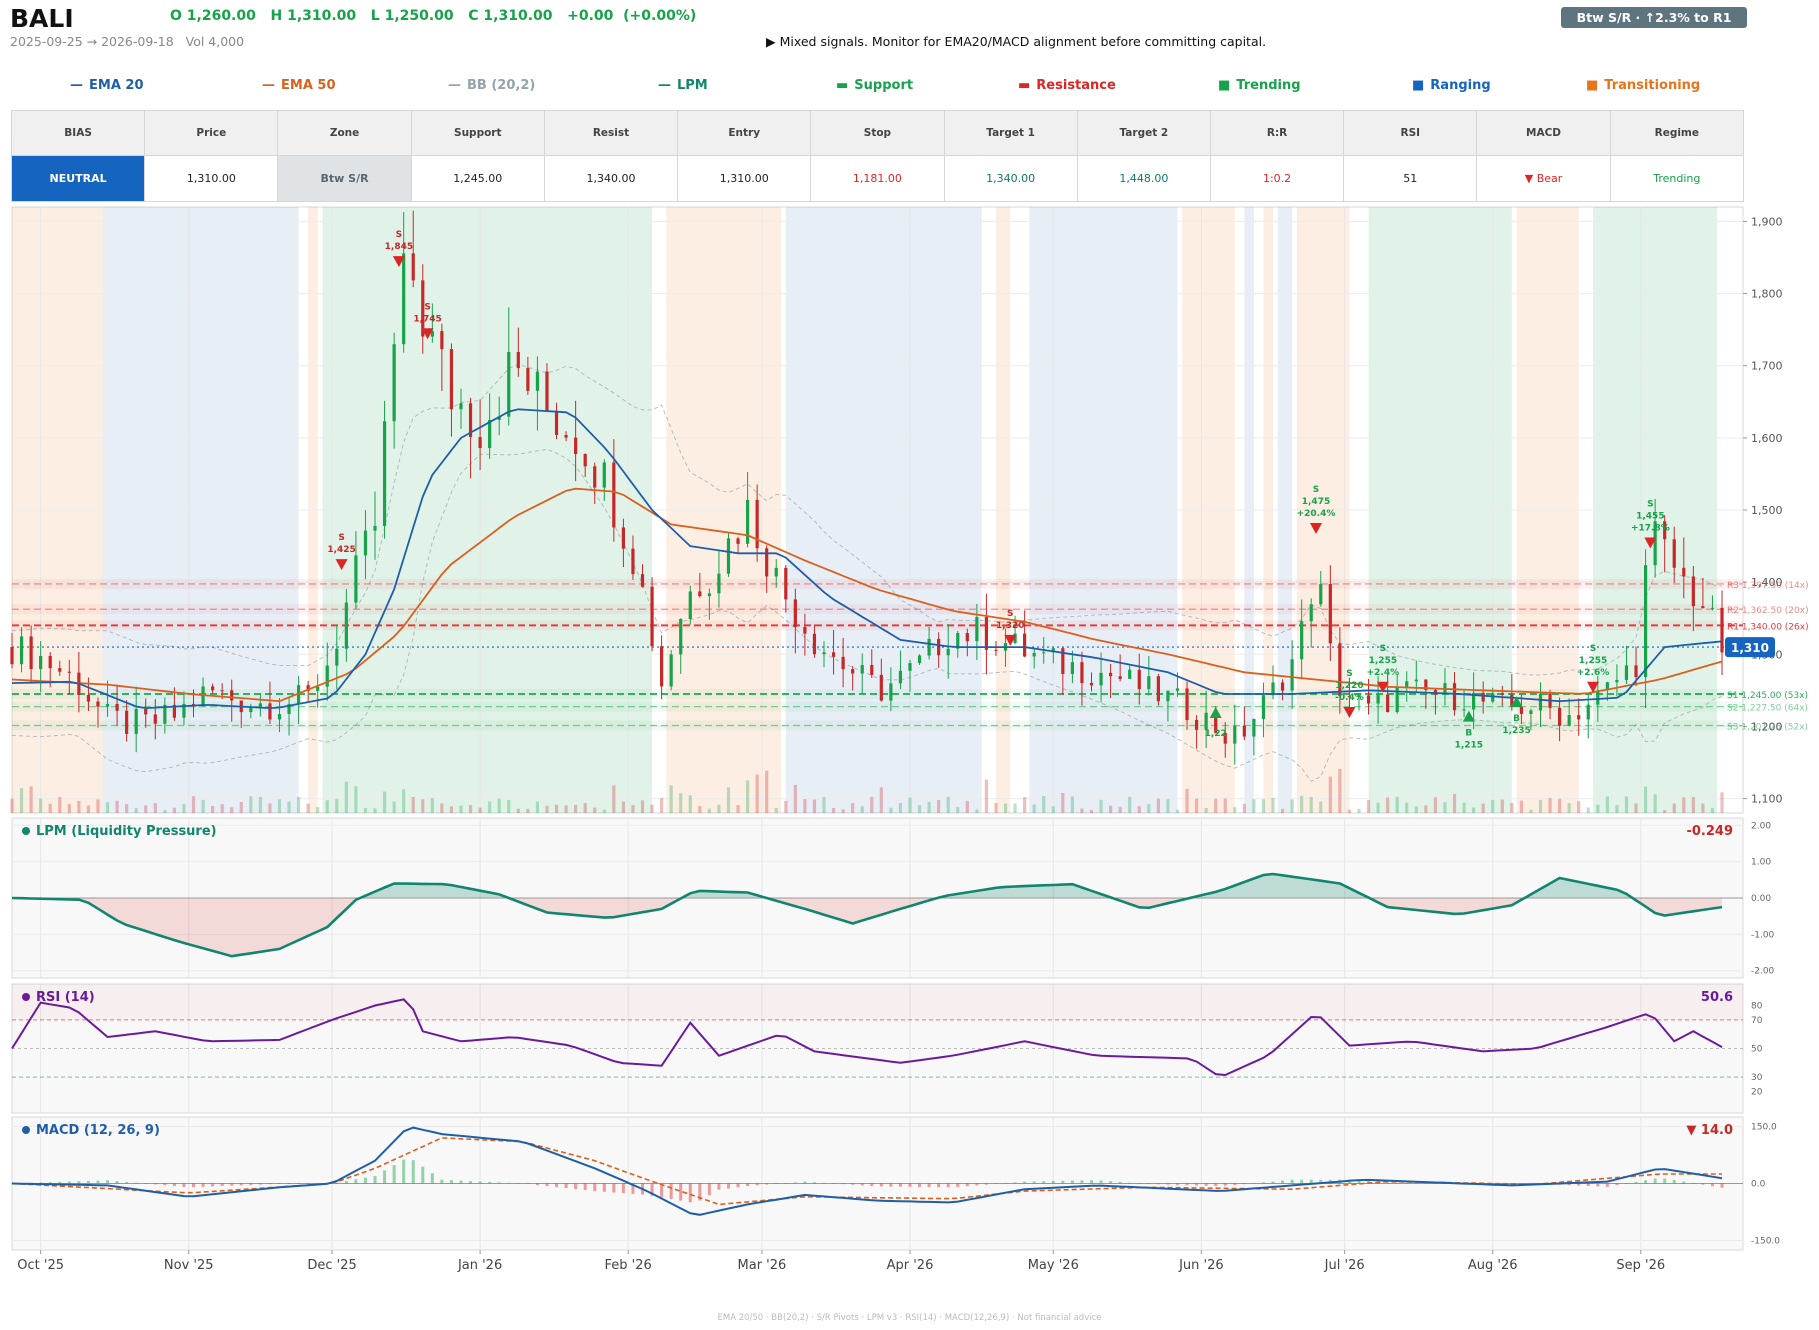  What do you see at coordinates (492, 85) in the screenshot?
I see `legend-item-bb: — BB (20,2)` at bounding box center [492, 85].